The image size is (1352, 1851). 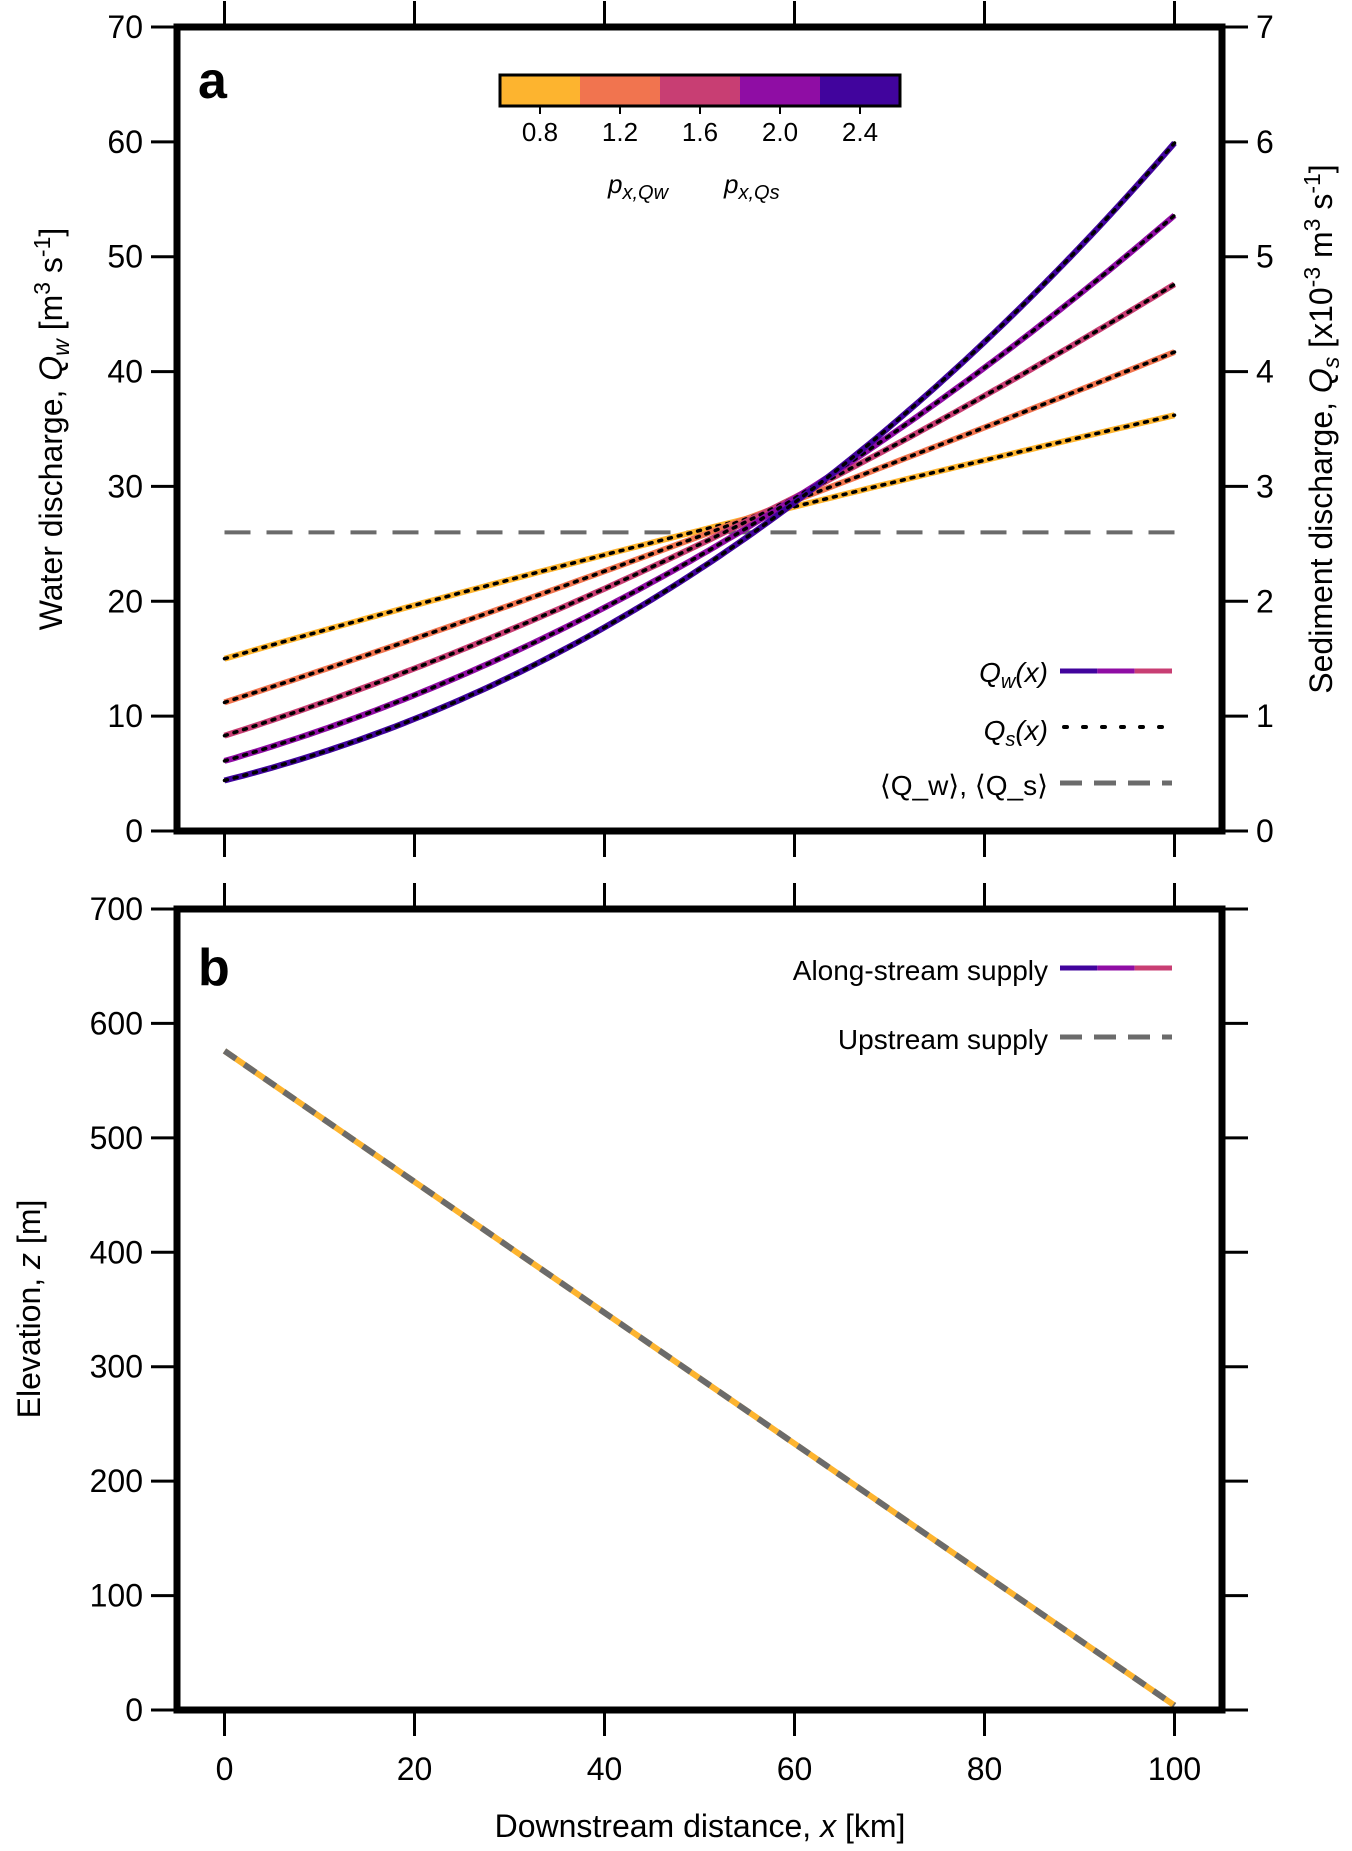 What do you see at coordinates (116, 909) in the screenshot?
I see `y-tick-label: 700` at bounding box center [116, 909].